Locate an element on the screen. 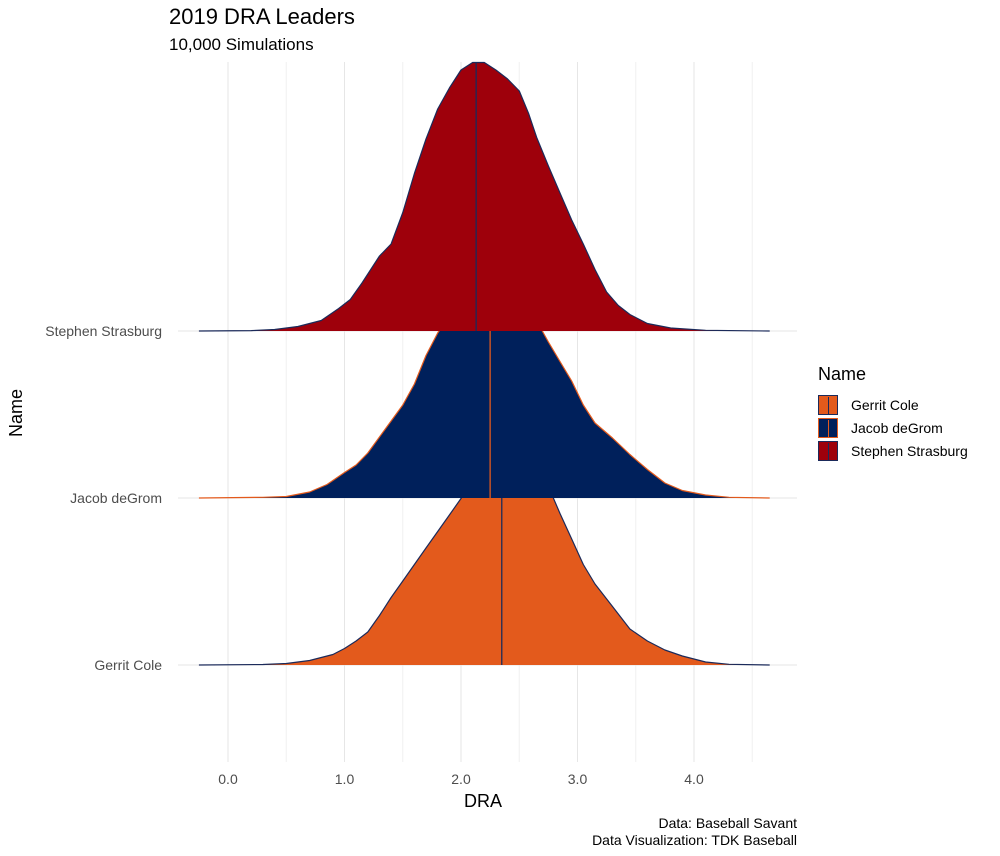  y-tick-label: Jacob deGrom is located at coordinates (116, 498).